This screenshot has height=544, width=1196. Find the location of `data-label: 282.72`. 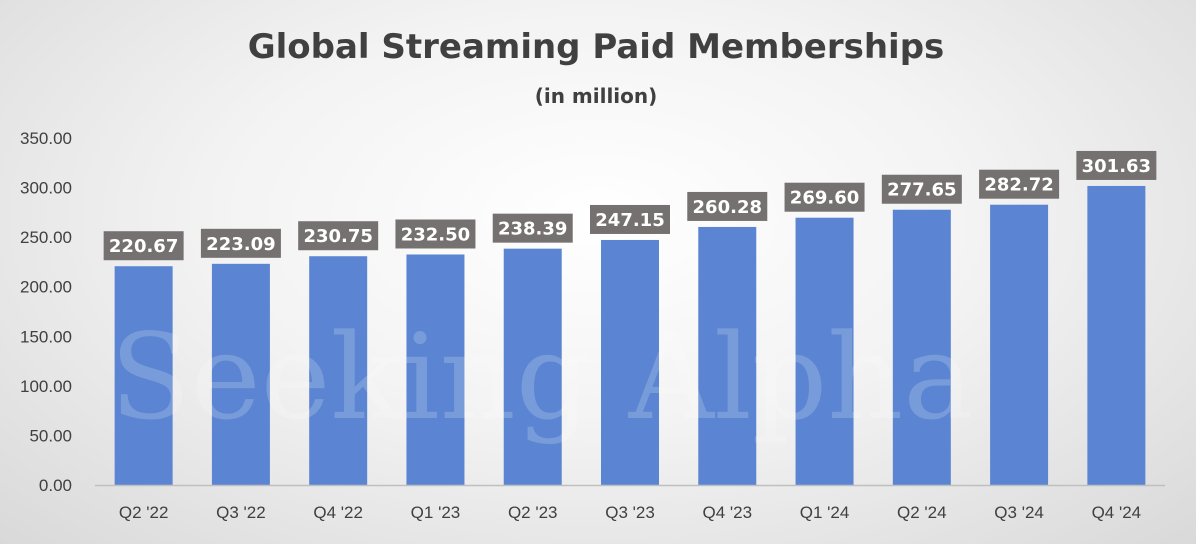

data-label: 282.72 is located at coordinates (1019, 184).